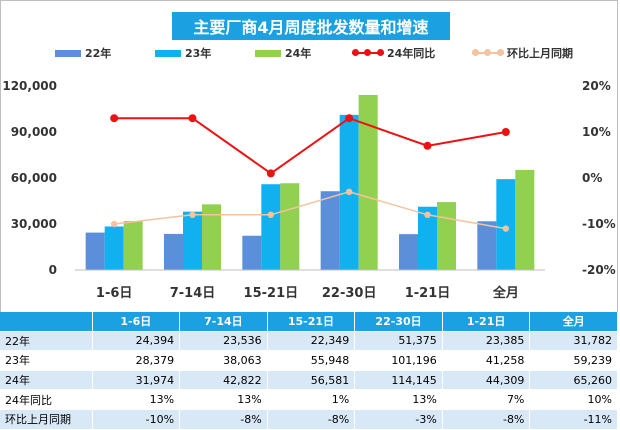  I want to click on table-cell: 7%, so click(486, 399).